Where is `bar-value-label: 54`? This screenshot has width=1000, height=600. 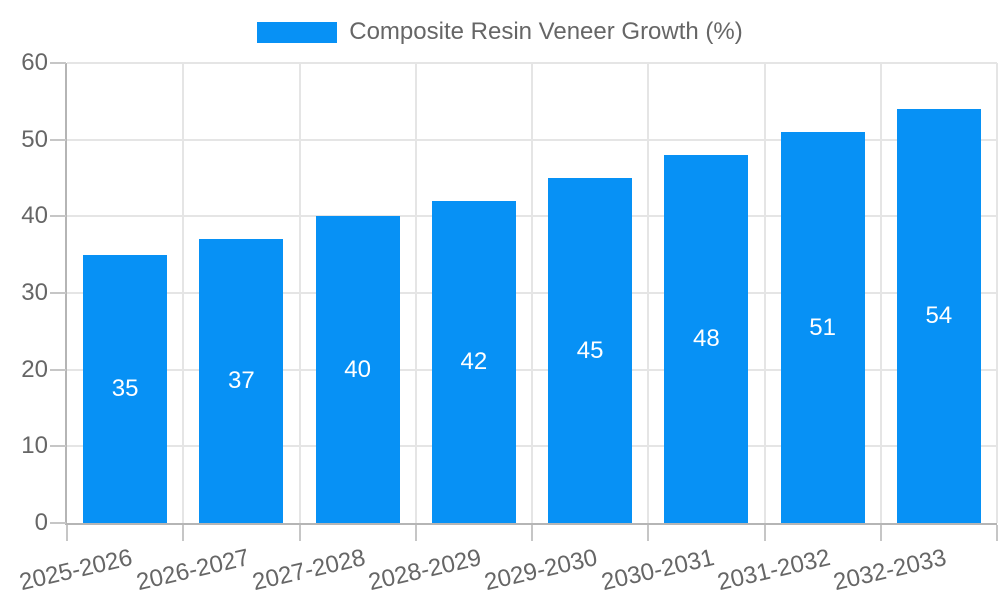 bar-value-label: 54 is located at coordinates (939, 315).